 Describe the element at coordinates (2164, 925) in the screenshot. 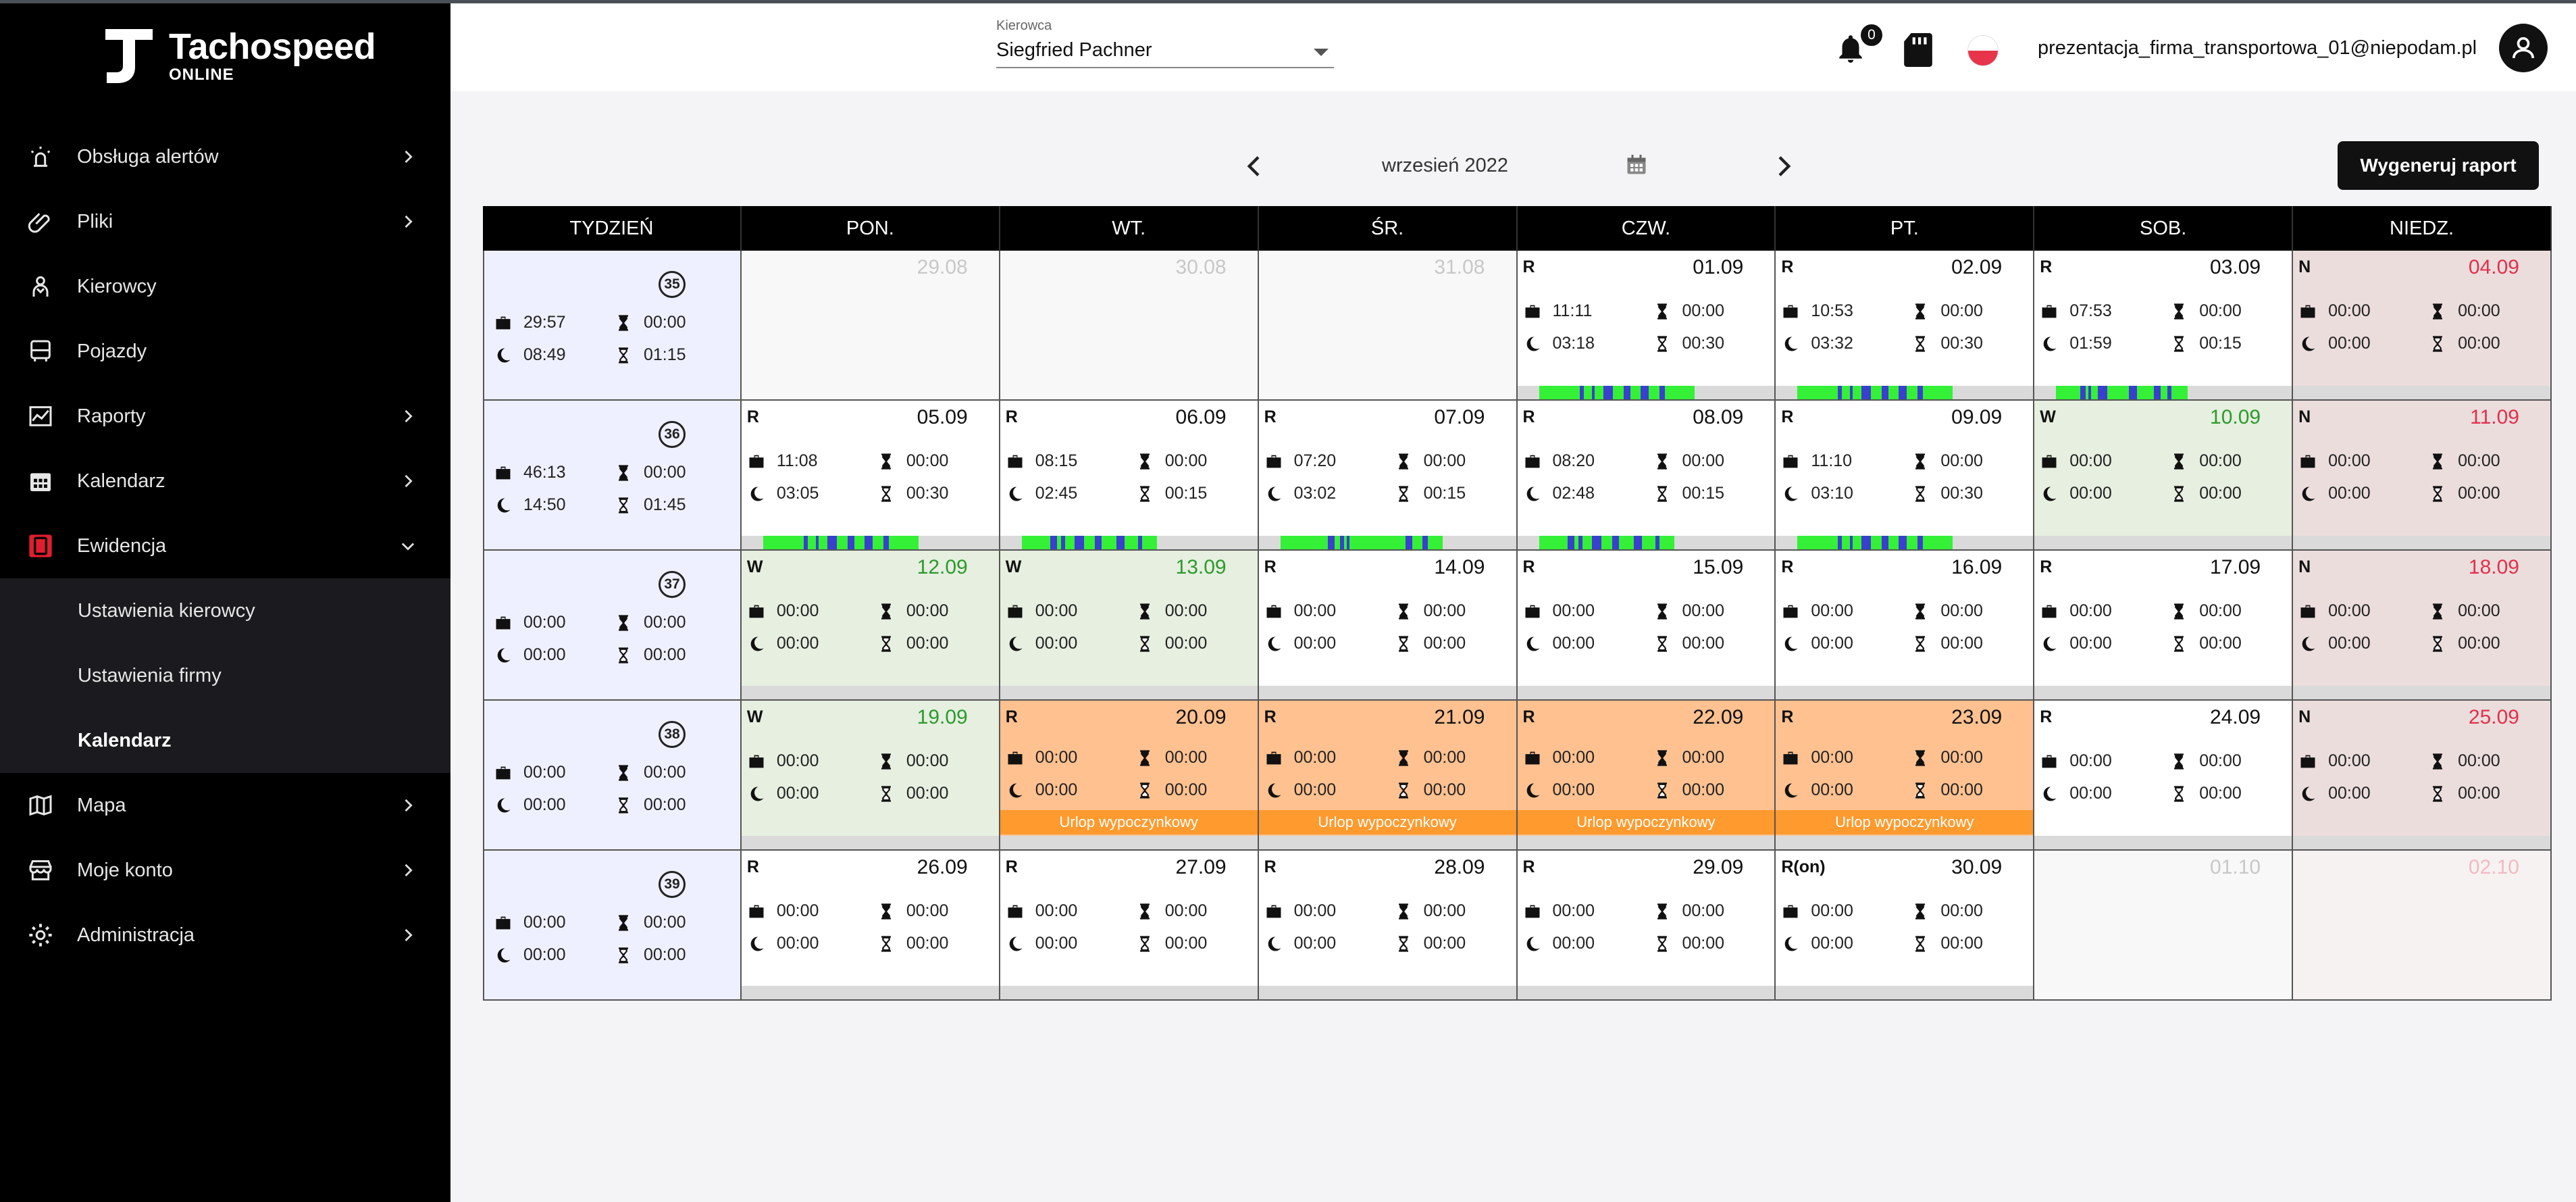

I see `day-cell: 01.10` at that location.